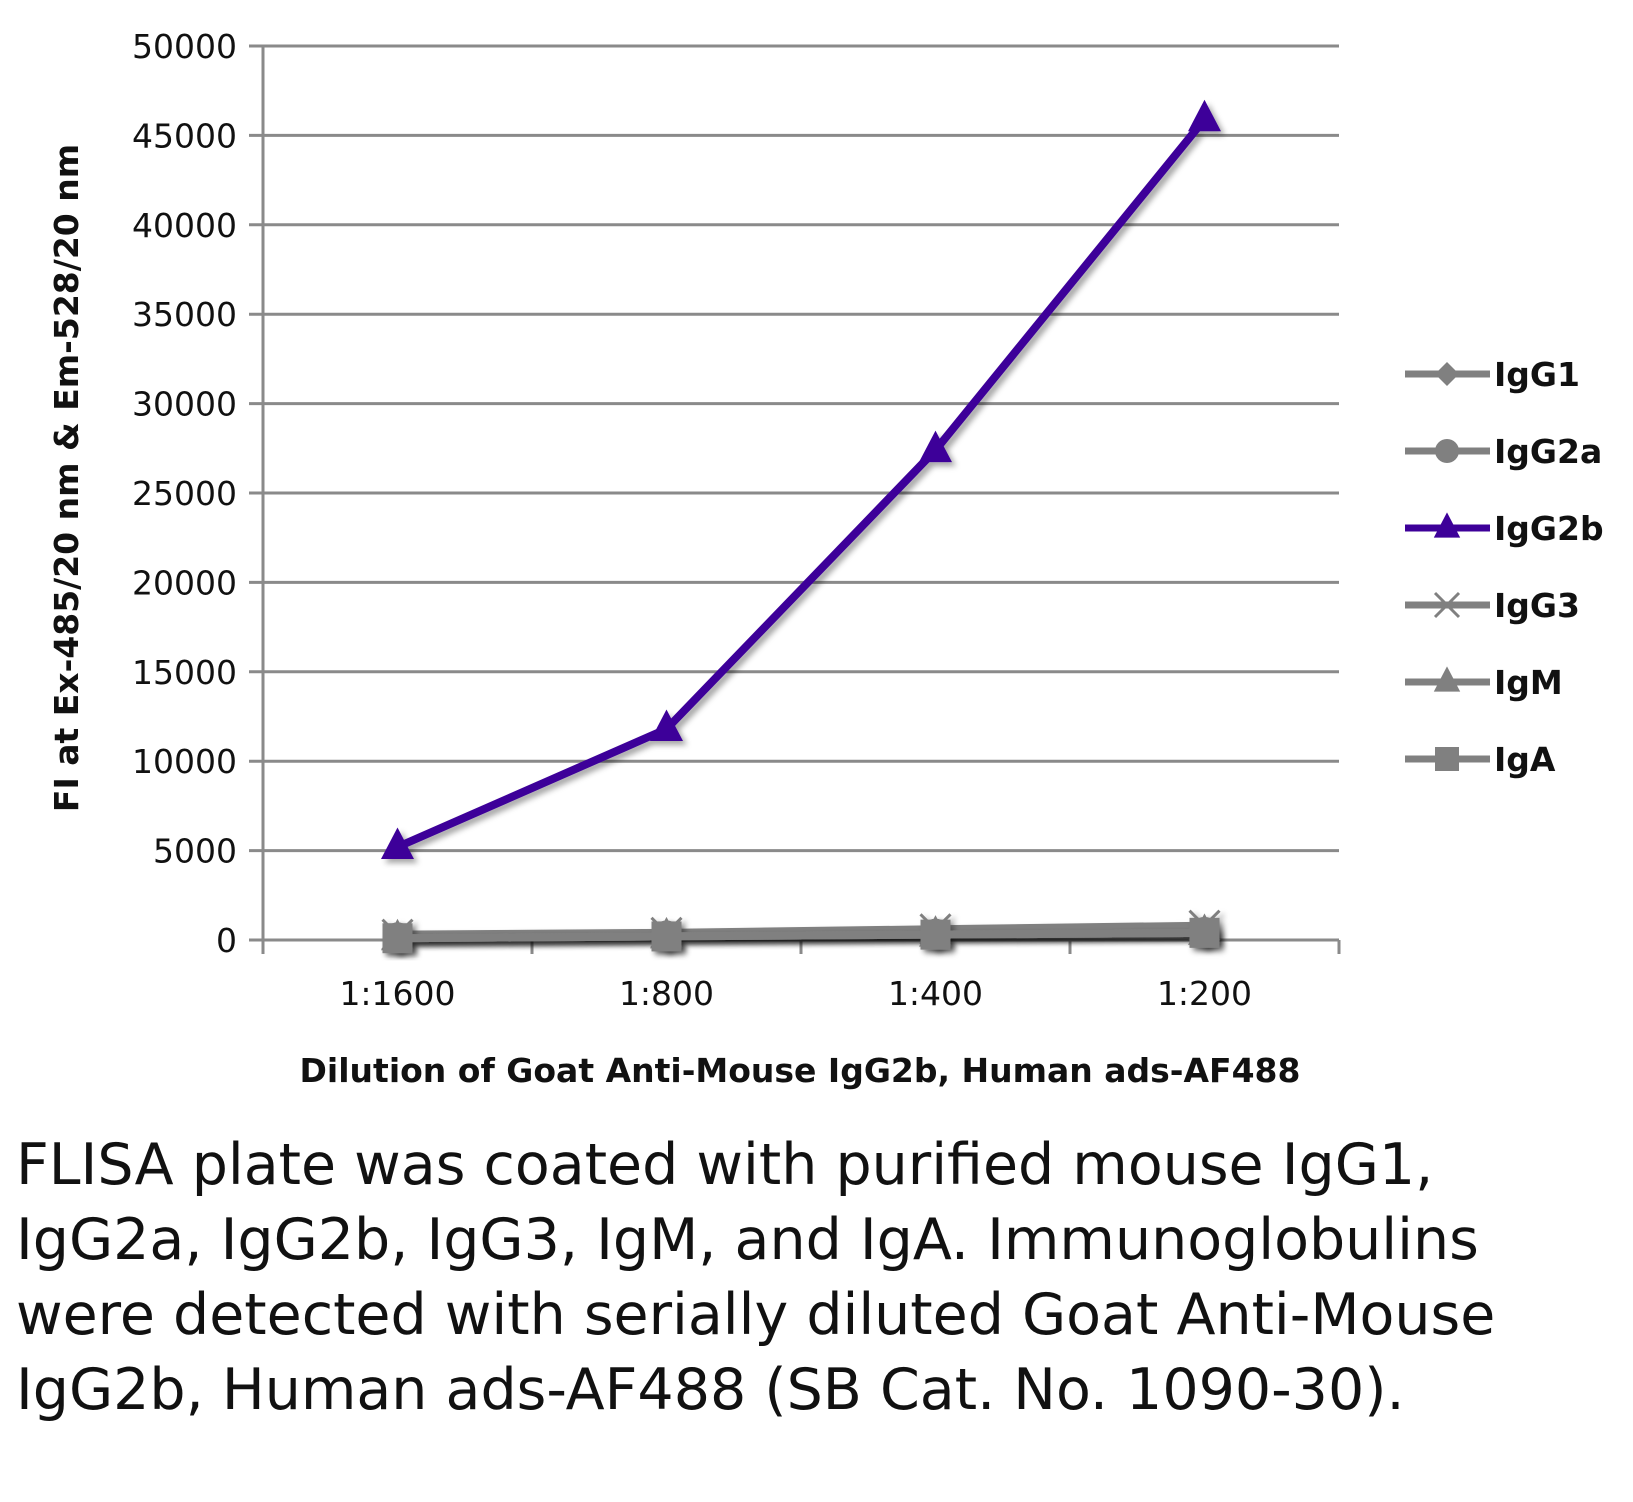 This screenshot has height=1502, width=1633. I want to click on diamond-marker, so click(1447, 374).